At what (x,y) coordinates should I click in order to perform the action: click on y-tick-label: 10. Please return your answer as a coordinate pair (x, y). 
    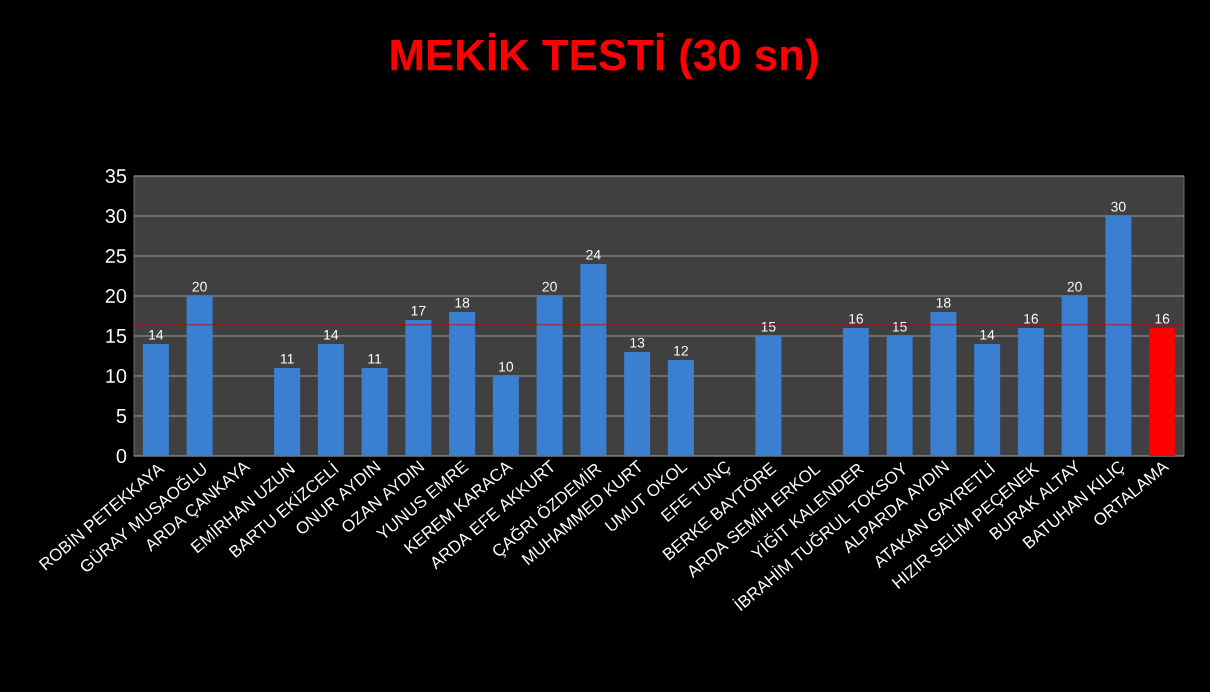
    Looking at the image, I should click on (116, 376).